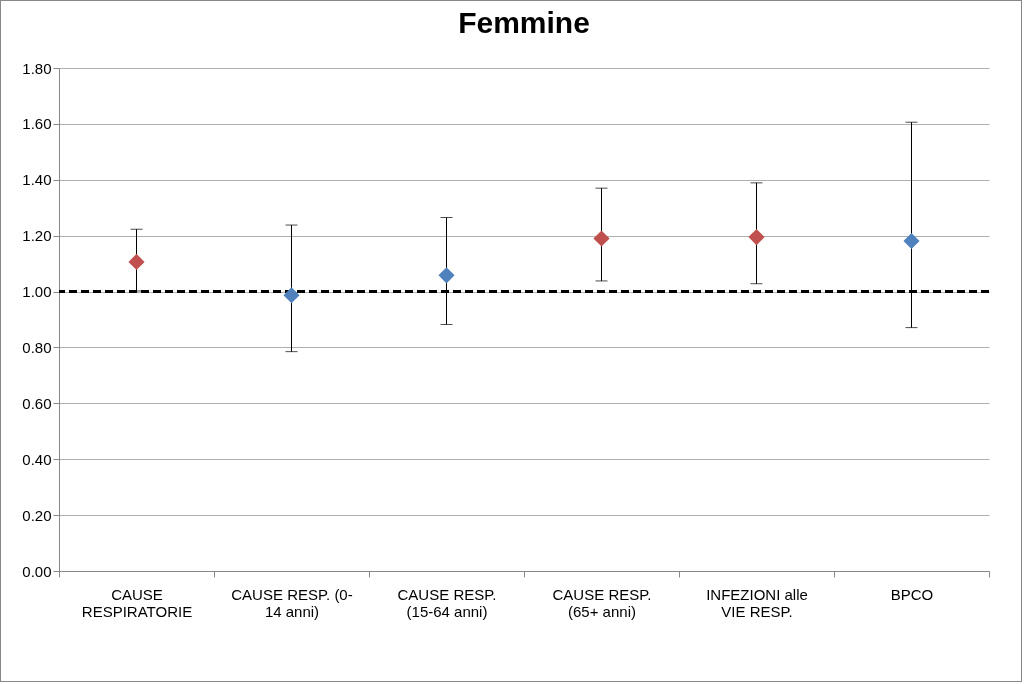 The image size is (1024, 684). I want to click on y-tick-label: 1.80, so click(37, 68).